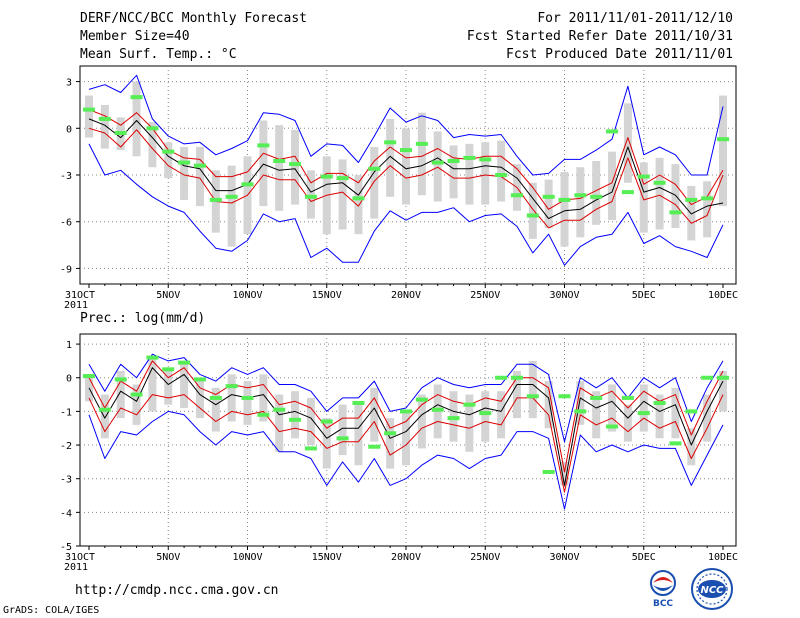 The image size is (800, 618). I want to click on ncc-logo: NCC, so click(712, 589).